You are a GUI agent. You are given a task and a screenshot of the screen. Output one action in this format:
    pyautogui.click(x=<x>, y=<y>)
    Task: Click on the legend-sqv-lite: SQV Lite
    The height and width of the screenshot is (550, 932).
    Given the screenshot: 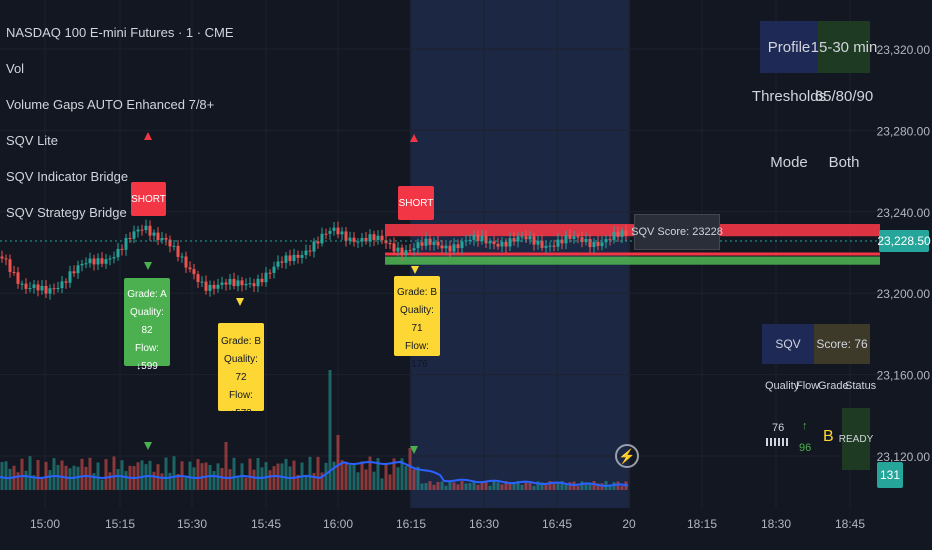 What is the action you would take?
    pyautogui.click(x=32, y=140)
    